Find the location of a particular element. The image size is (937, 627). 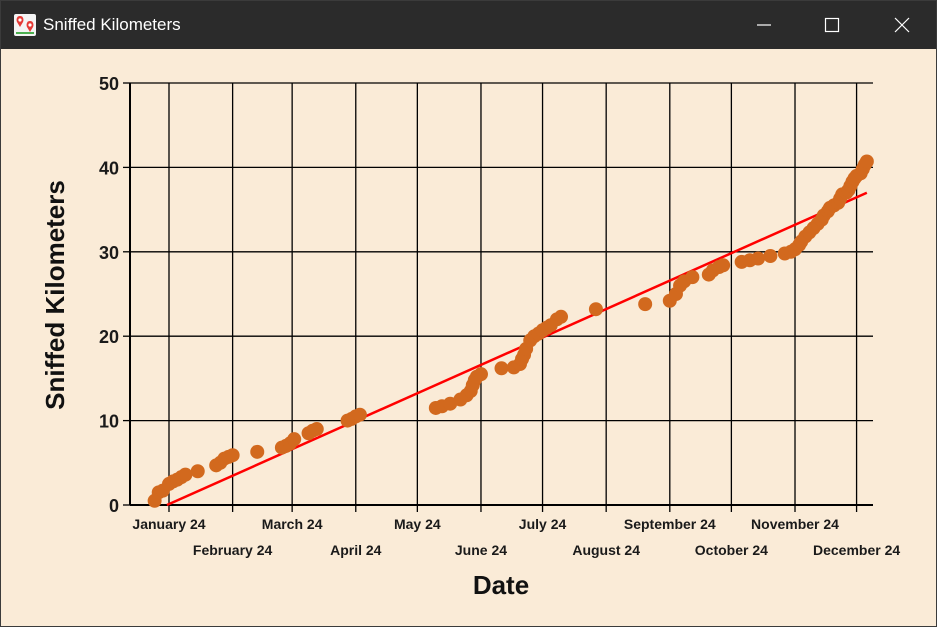

minimize-button is located at coordinates (764, 25).